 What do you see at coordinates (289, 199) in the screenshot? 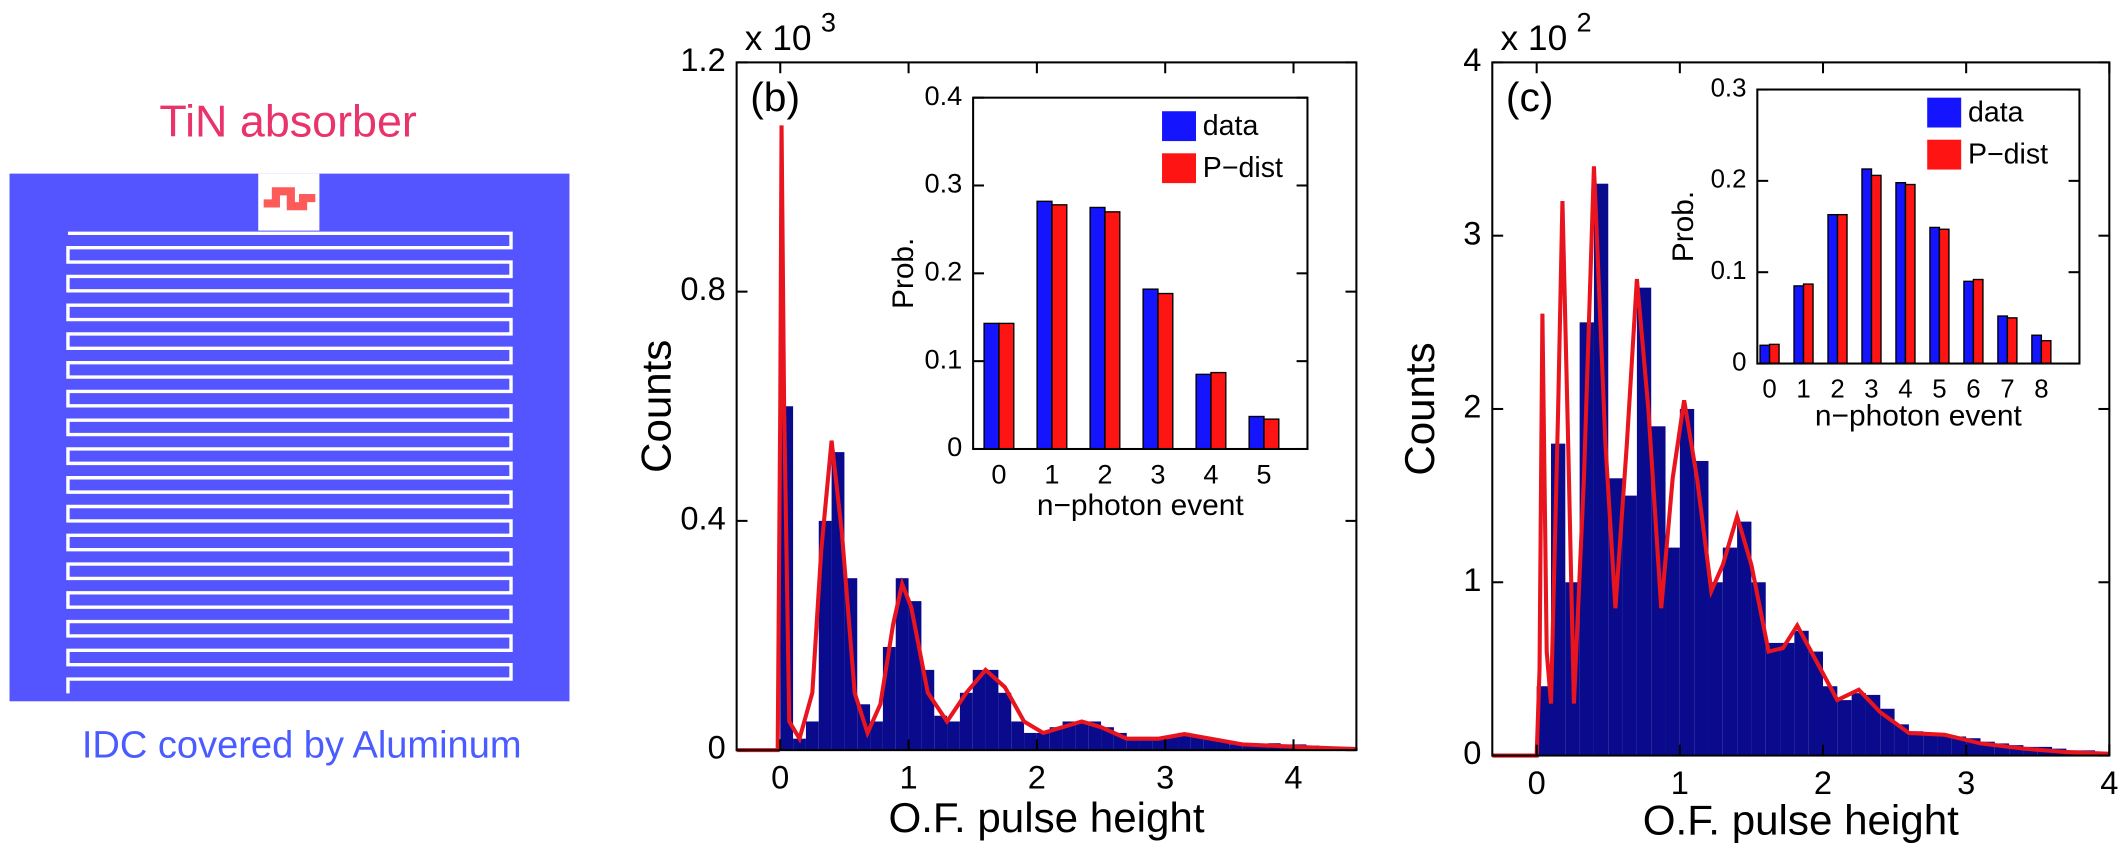
I see `tin-absorber` at bounding box center [289, 199].